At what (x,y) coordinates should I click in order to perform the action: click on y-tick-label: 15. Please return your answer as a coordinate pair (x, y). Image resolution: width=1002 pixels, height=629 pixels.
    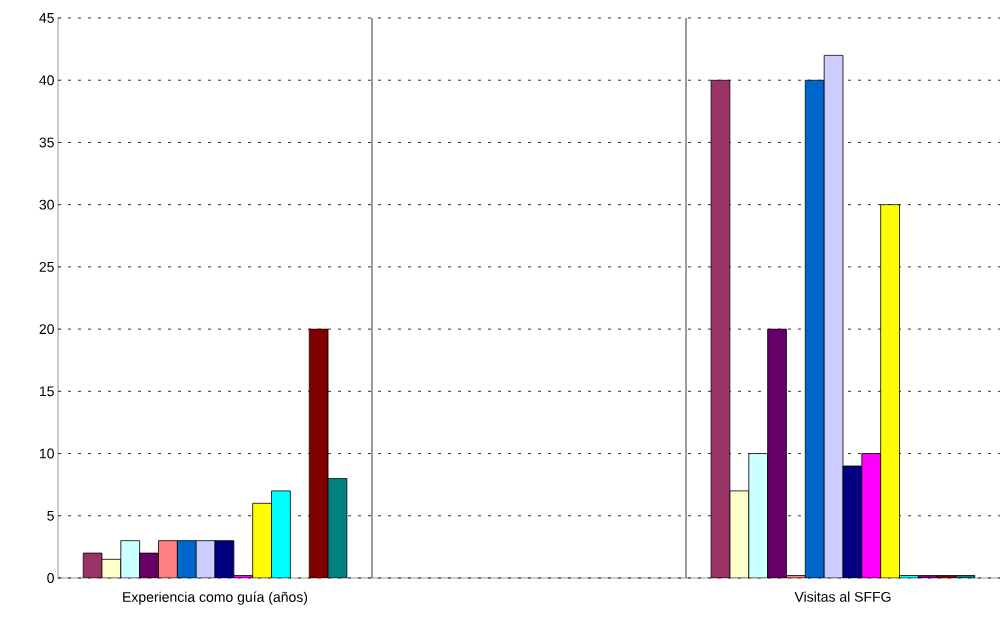
    Looking at the image, I should click on (46, 391).